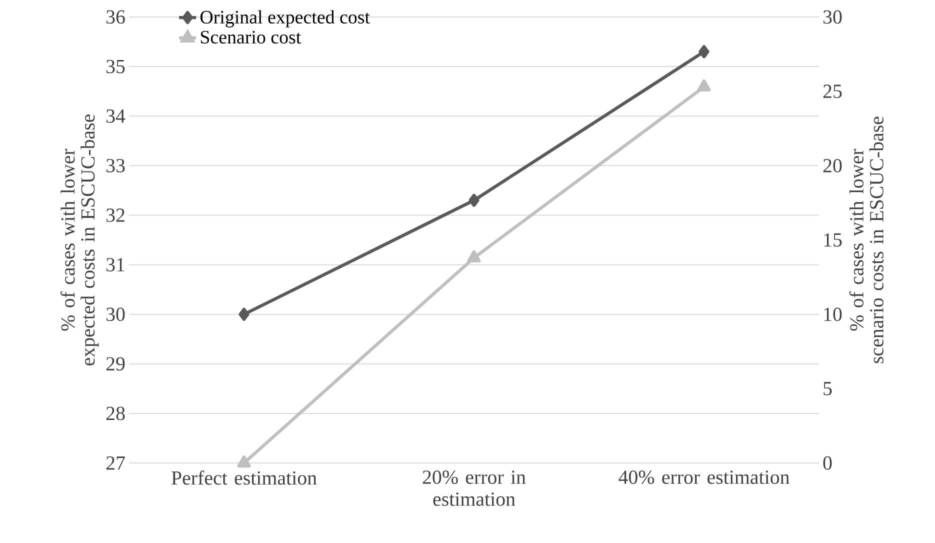 The width and height of the screenshot is (935, 543). I want to click on y-tick-label: 34, so click(116, 116).